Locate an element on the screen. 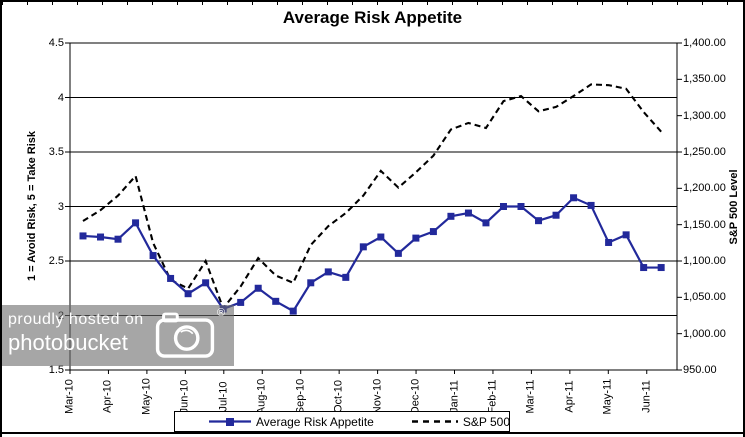 Image resolution: width=745 pixels, height=437 pixels. left-axis-tick-label: 1.5 is located at coordinates (56, 370).